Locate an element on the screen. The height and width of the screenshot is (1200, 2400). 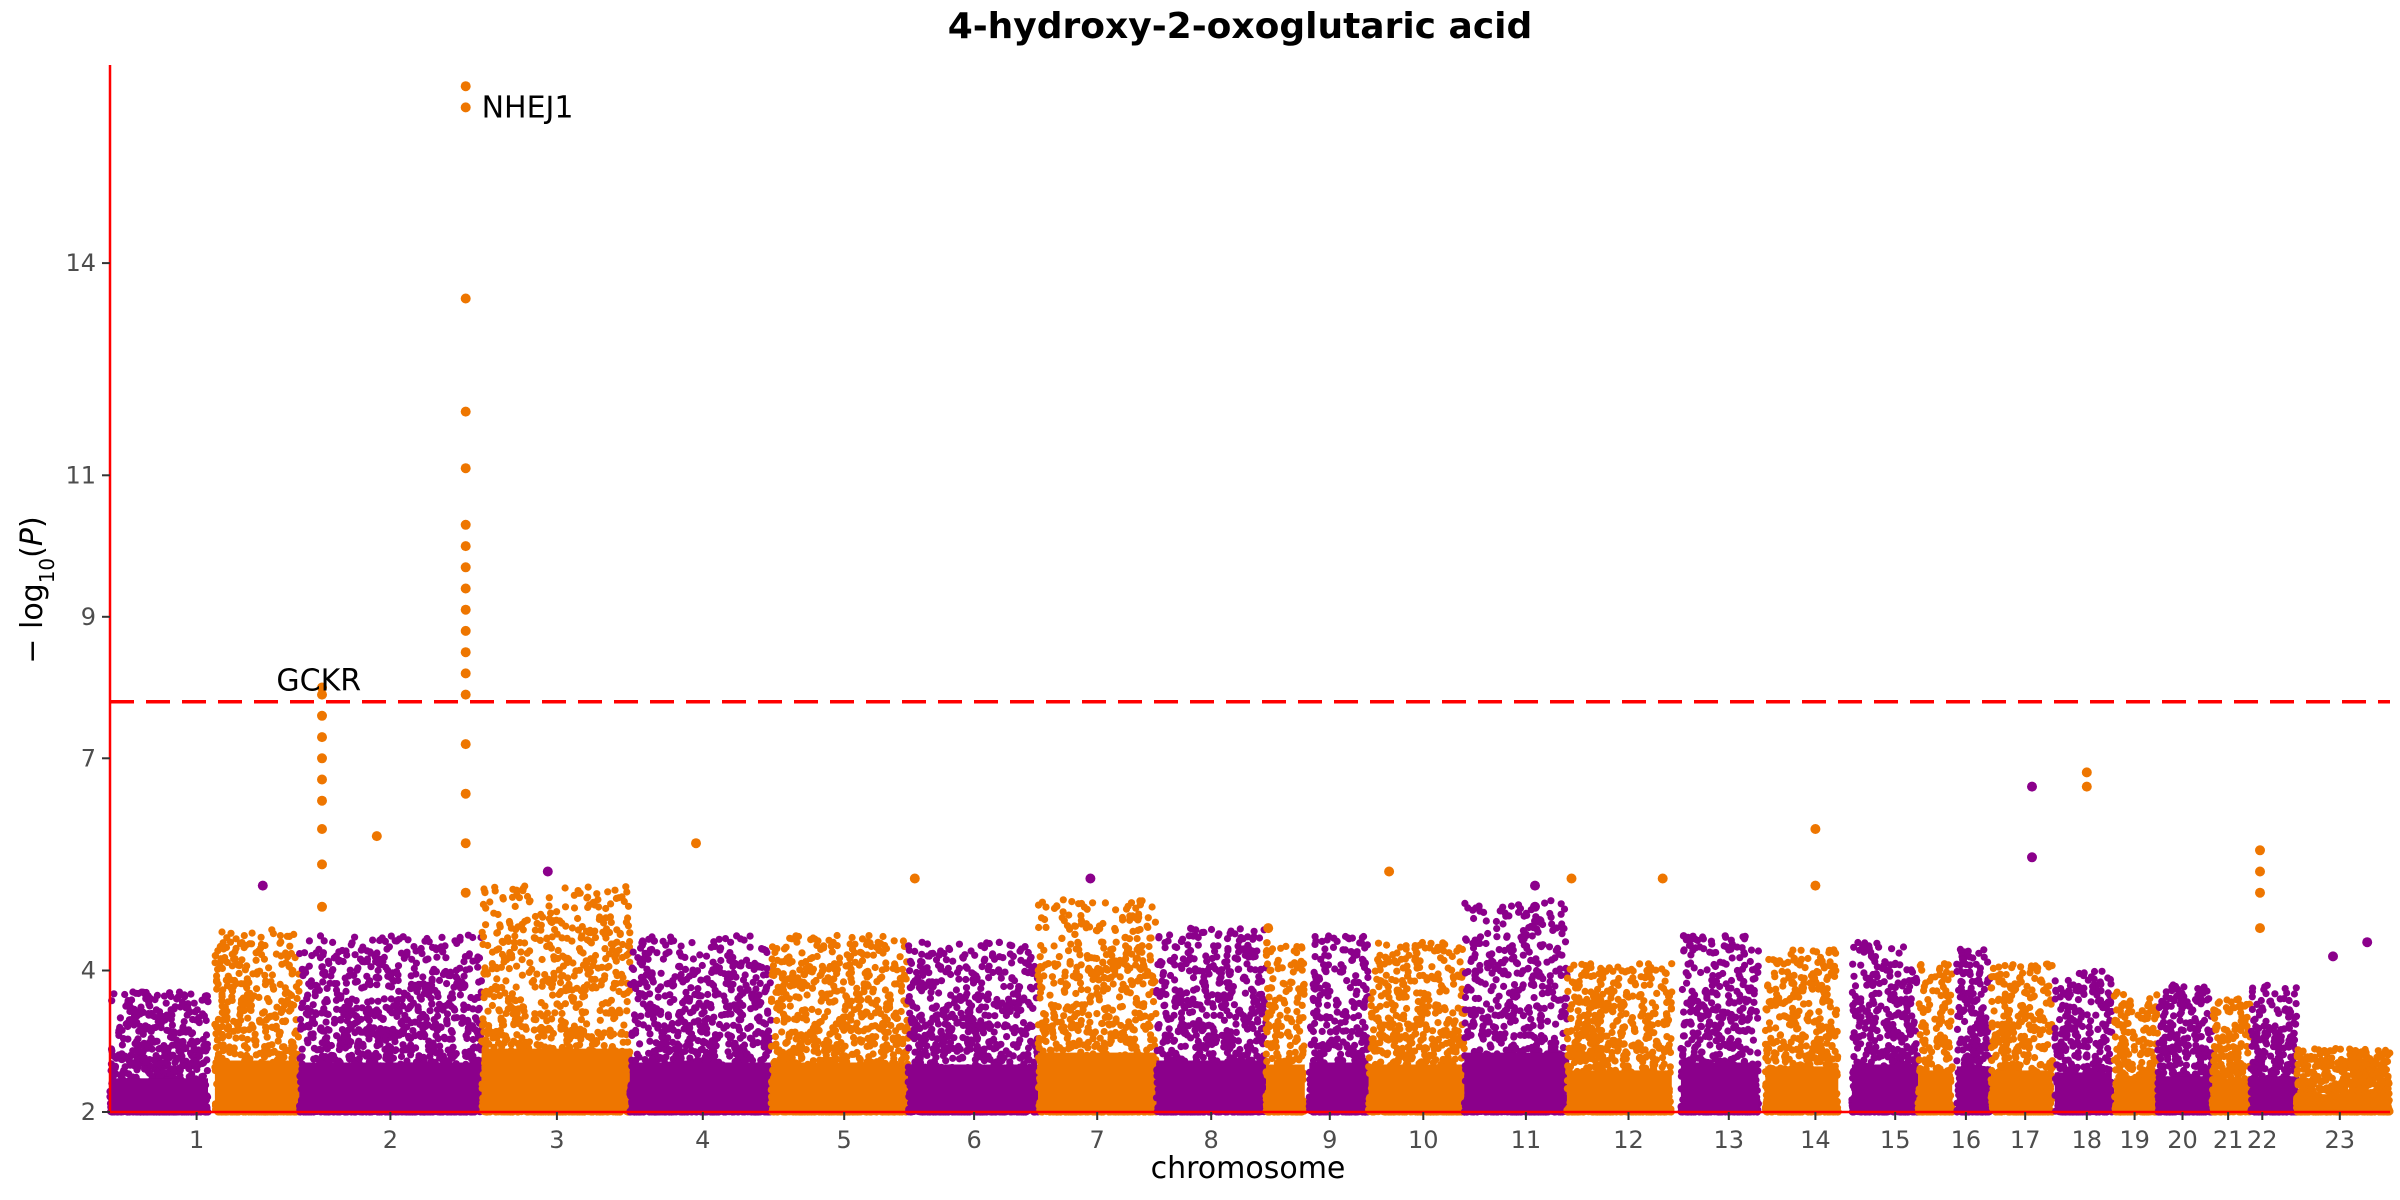
snp-density-band is located at coordinates (257, 1086).